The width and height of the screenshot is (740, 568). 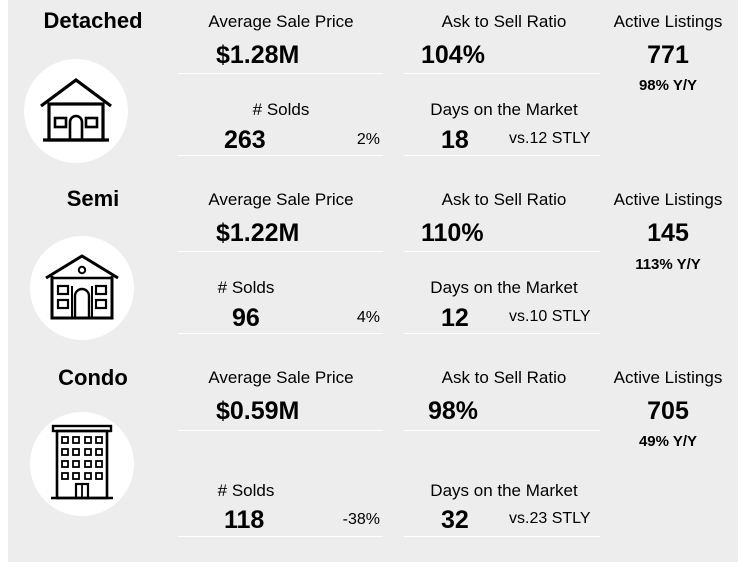 I want to click on semi-house-icon, so click(x=82, y=288).